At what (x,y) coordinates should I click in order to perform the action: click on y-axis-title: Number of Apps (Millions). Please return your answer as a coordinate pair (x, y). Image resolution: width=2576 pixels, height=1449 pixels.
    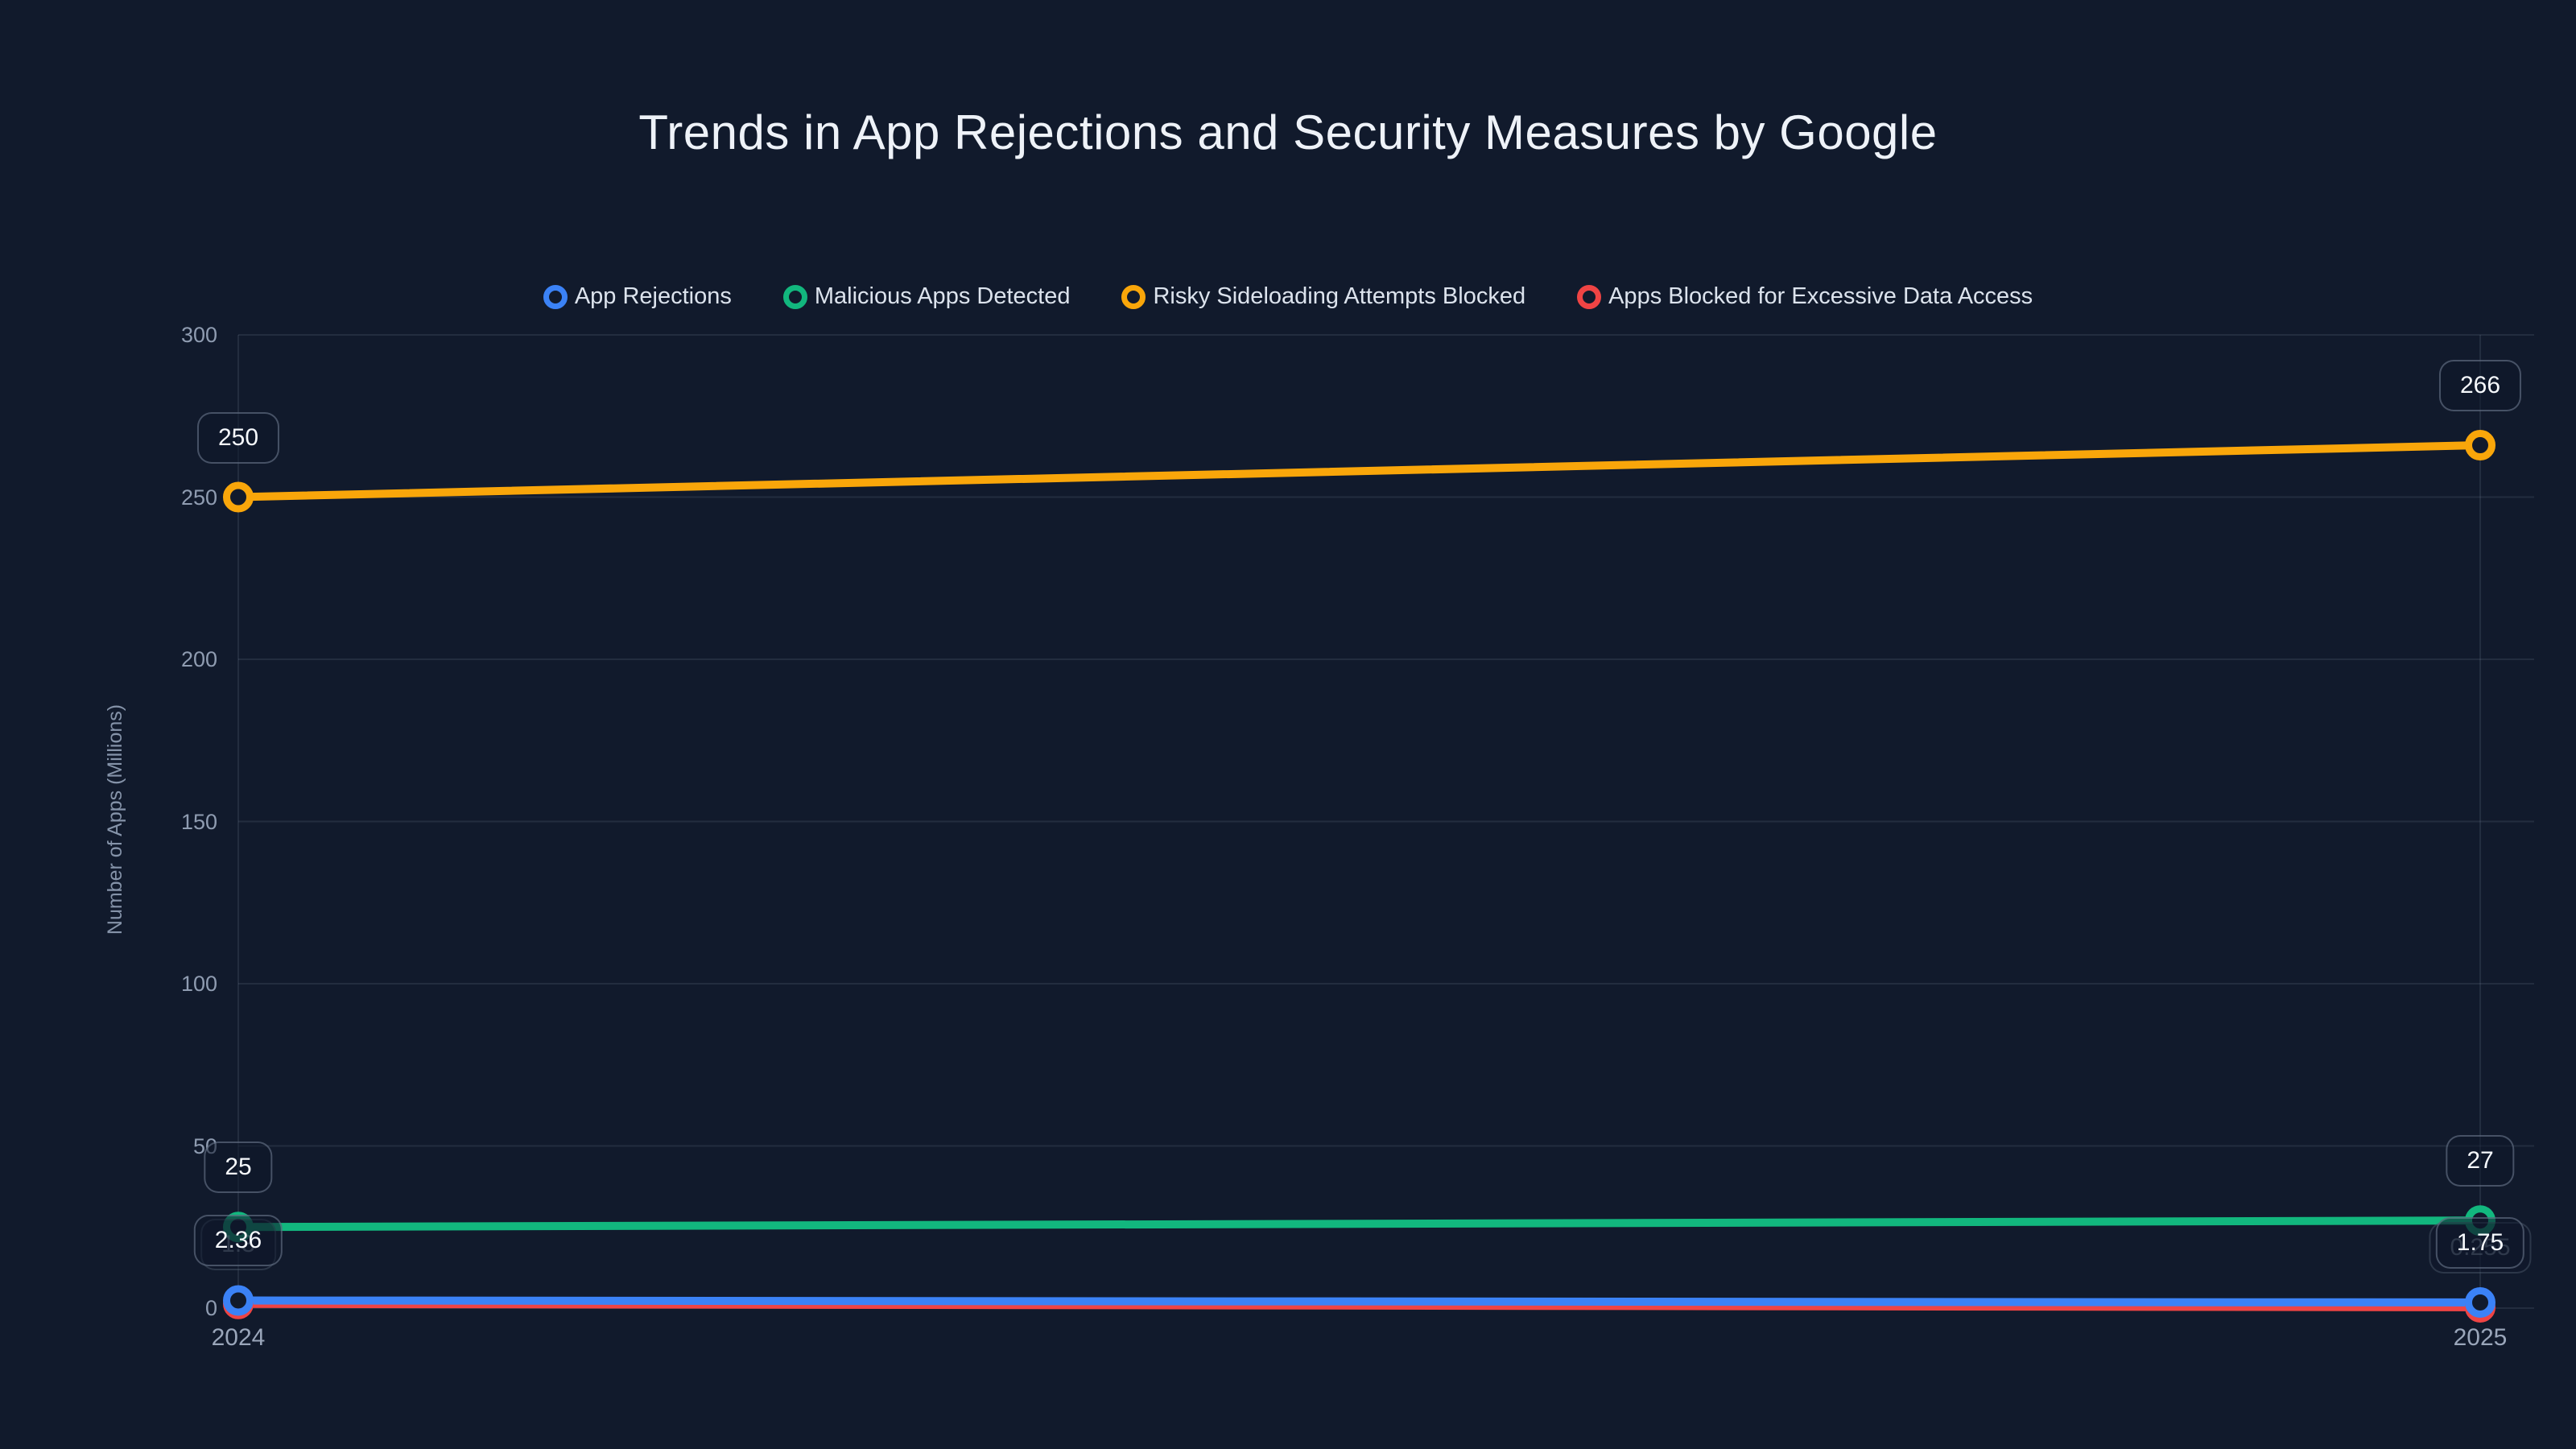
    Looking at the image, I should click on (115, 819).